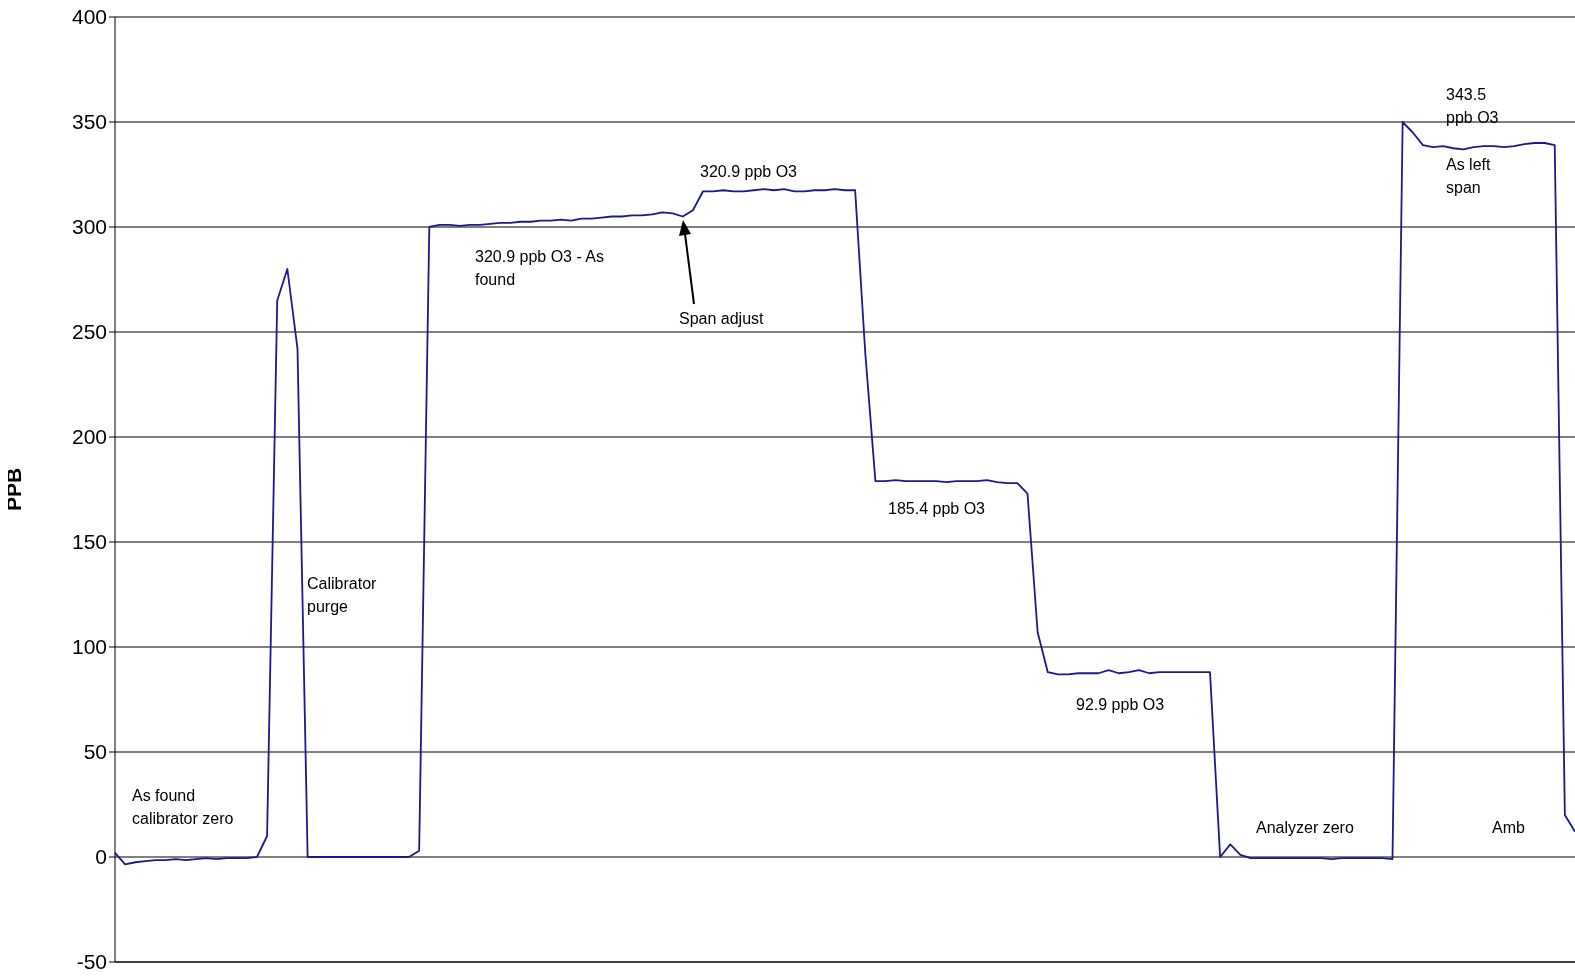  Describe the element at coordinates (101, 857) in the screenshot. I see `y-tick-label: 0` at that location.